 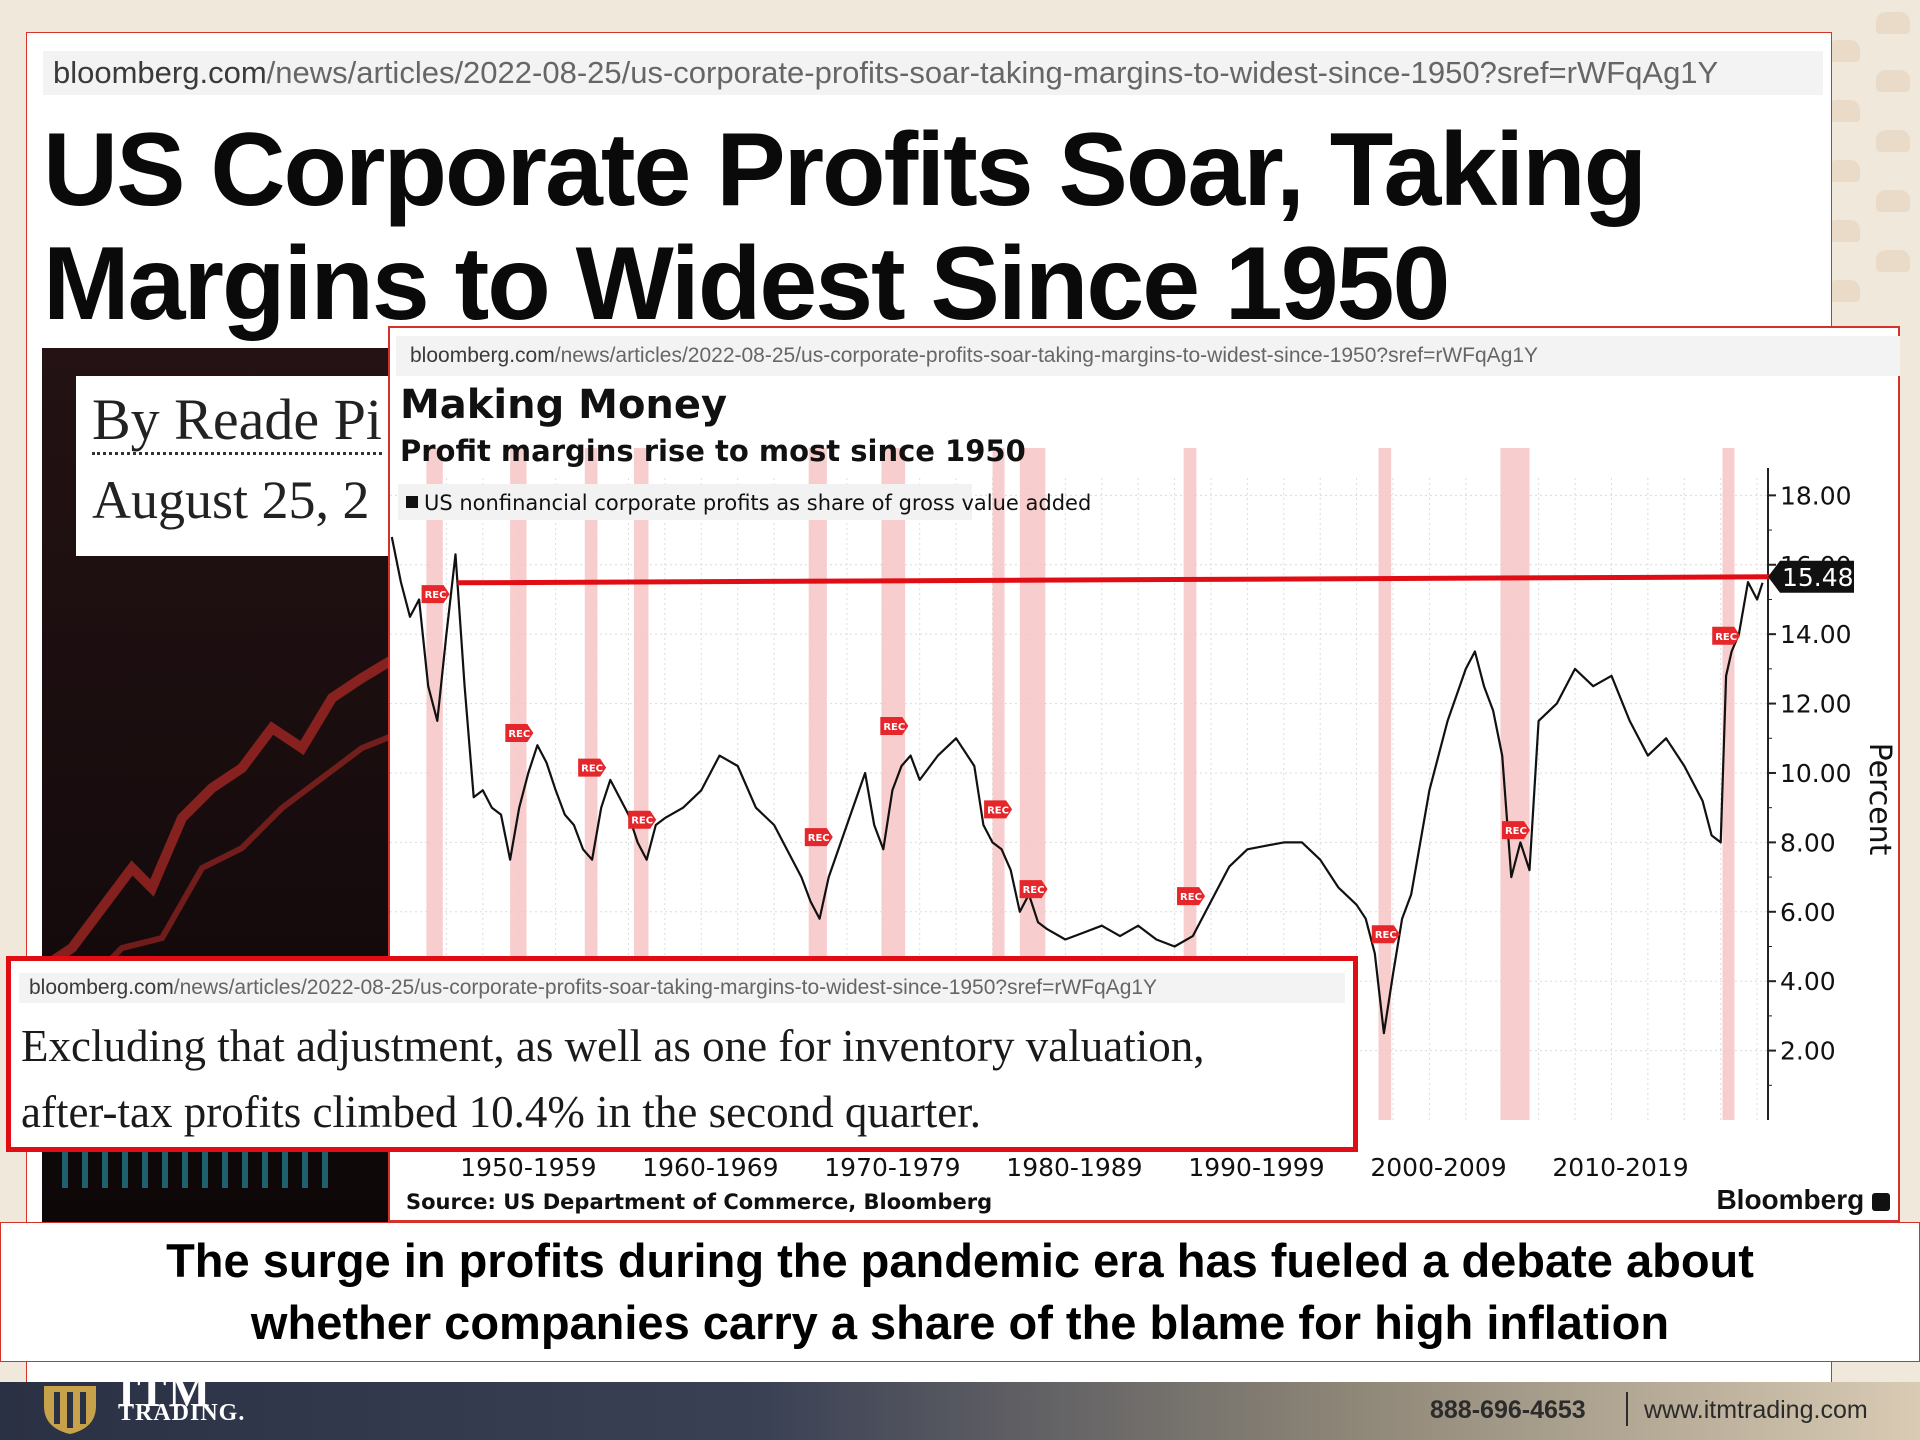 I want to click on bloomberg-logo: Bloomberg, so click(x=1803, y=1200).